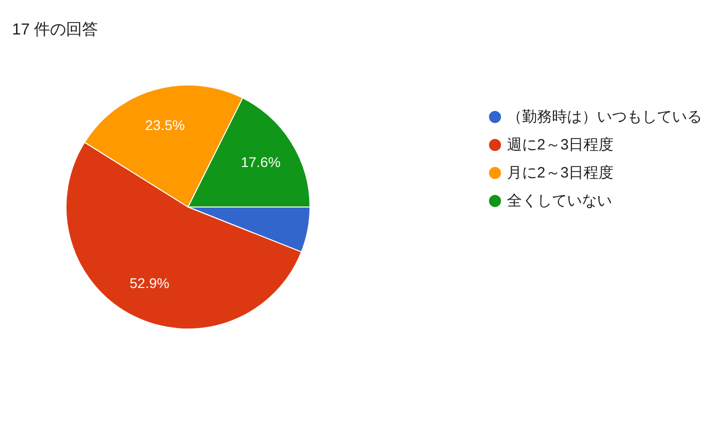  Describe the element at coordinates (55, 30) in the screenshot. I see `chart-title: 17 件の回答` at that location.